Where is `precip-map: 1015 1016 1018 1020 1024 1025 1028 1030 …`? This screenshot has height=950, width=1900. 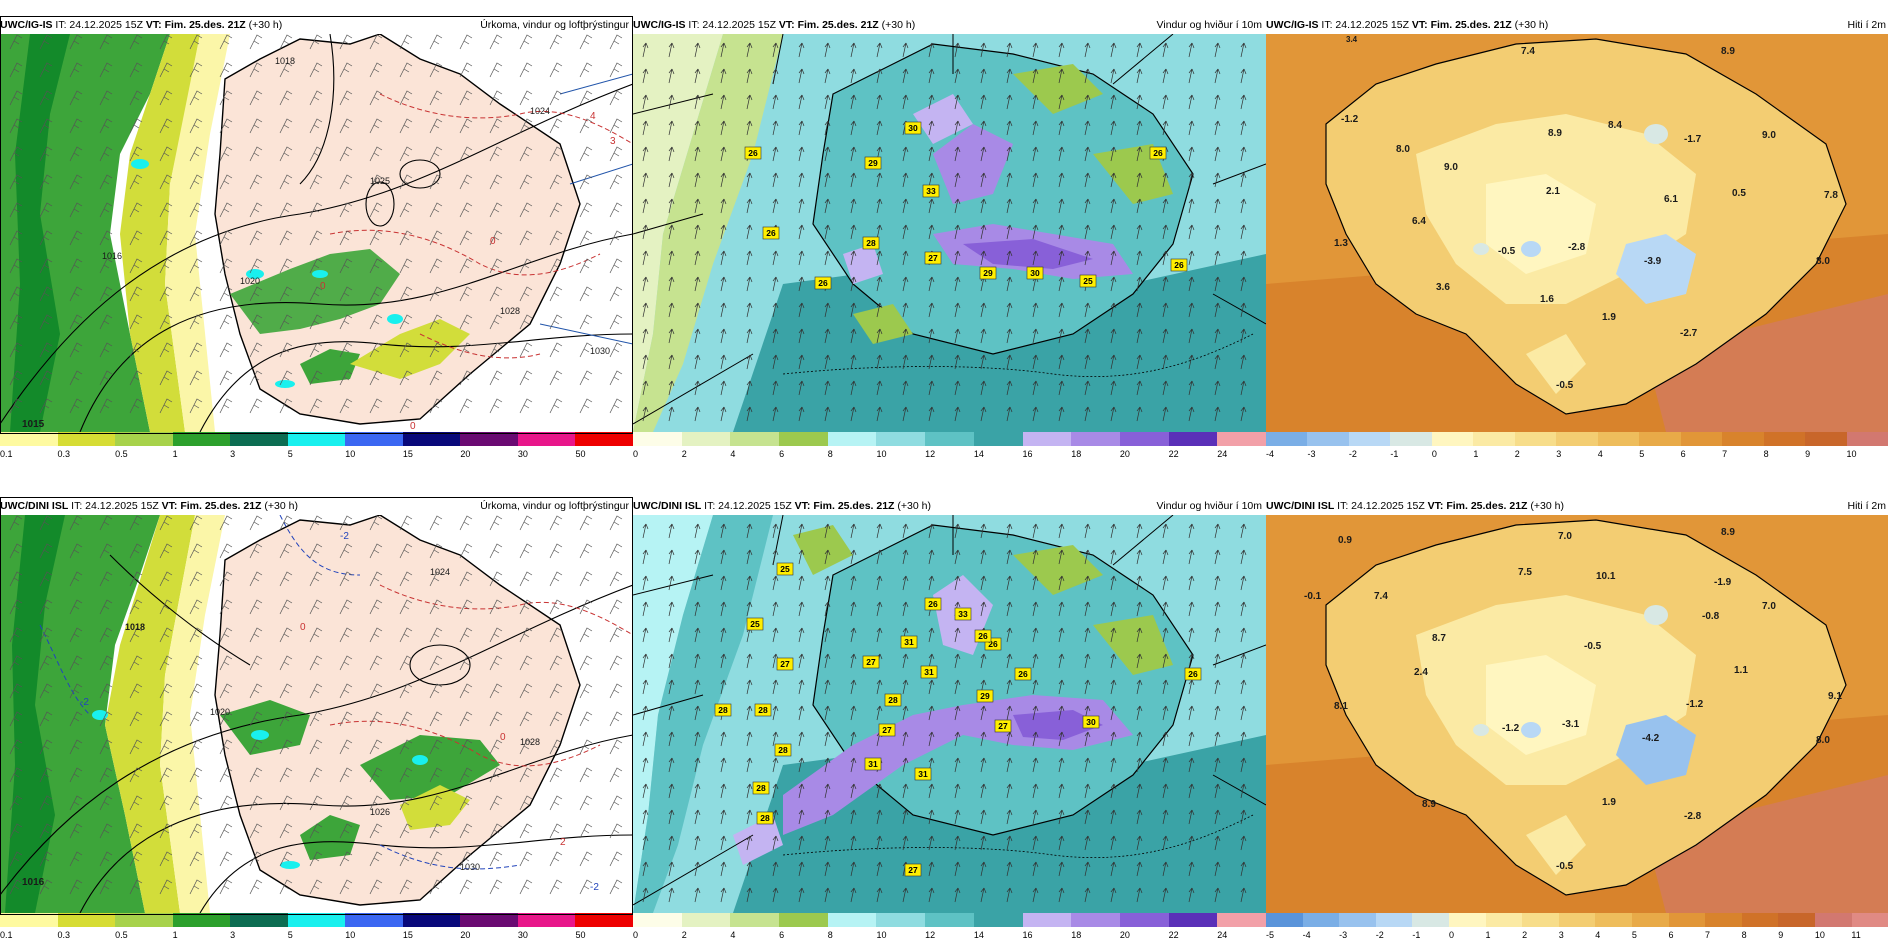
precip-map: 1015 1016 1018 1020 1024 1025 1028 1030 … is located at coordinates (316, 233).